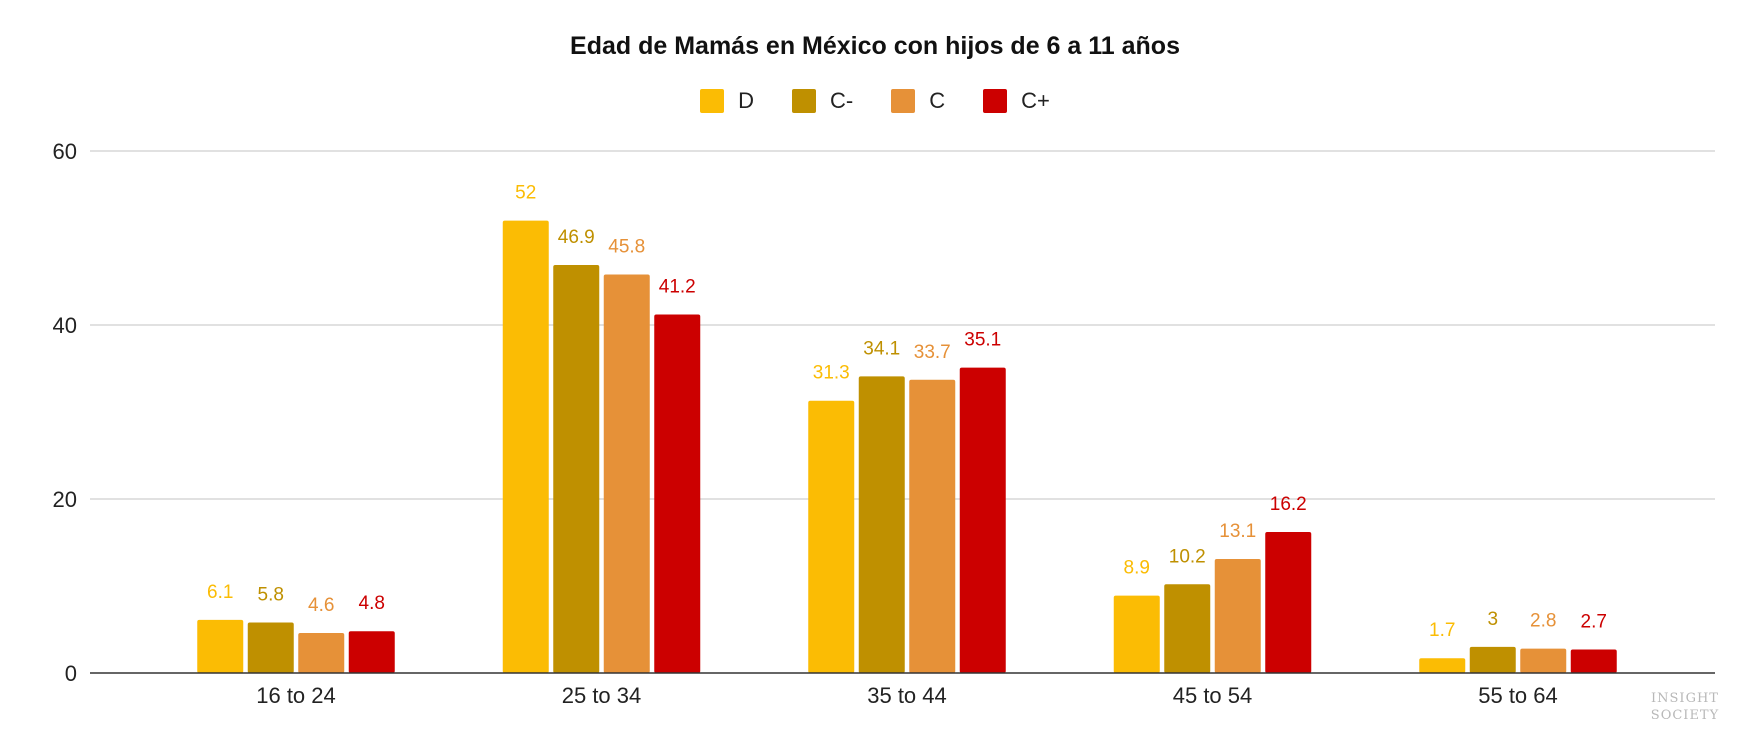 The height and width of the screenshot is (742, 1750). What do you see at coordinates (65, 499) in the screenshot?
I see `y-tick-label: 20` at bounding box center [65, 499].